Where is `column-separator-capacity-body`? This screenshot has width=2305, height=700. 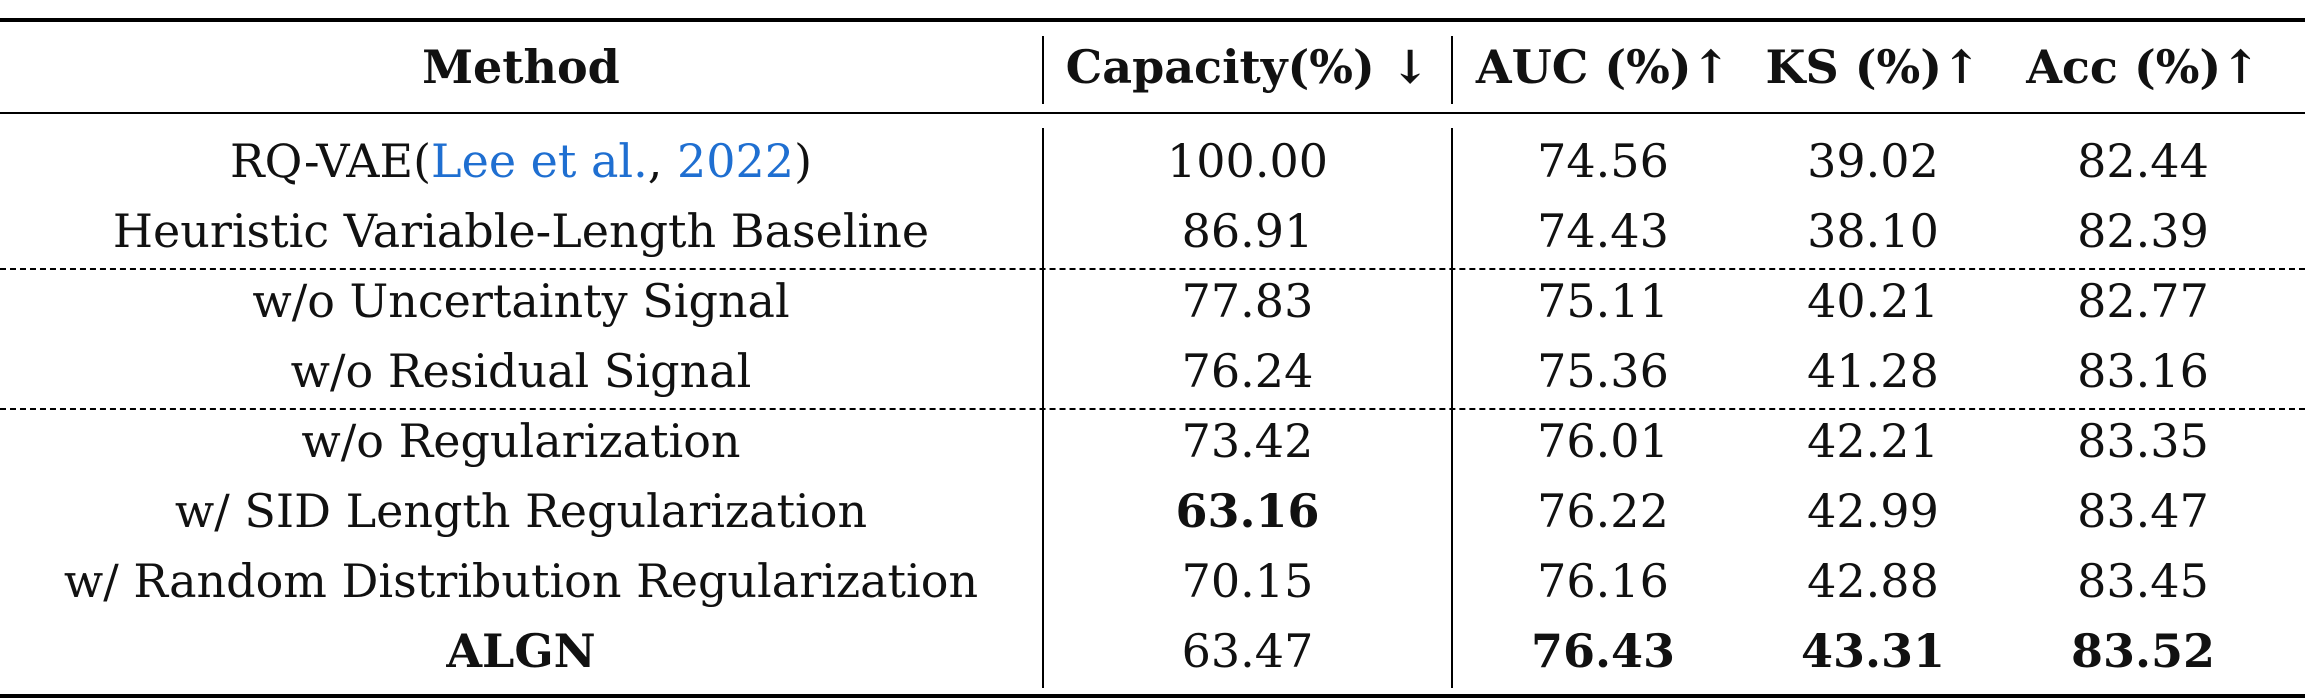
column-separator-capacity-body is located at coordinates (1452, 408).